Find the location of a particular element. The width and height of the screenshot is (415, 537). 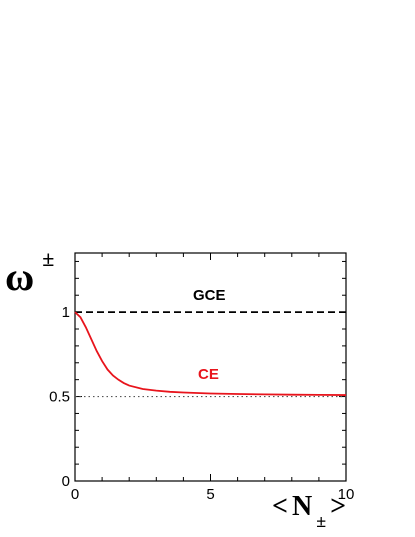

y-axis-label-symbol: ω is located at coordinates (19, 276).